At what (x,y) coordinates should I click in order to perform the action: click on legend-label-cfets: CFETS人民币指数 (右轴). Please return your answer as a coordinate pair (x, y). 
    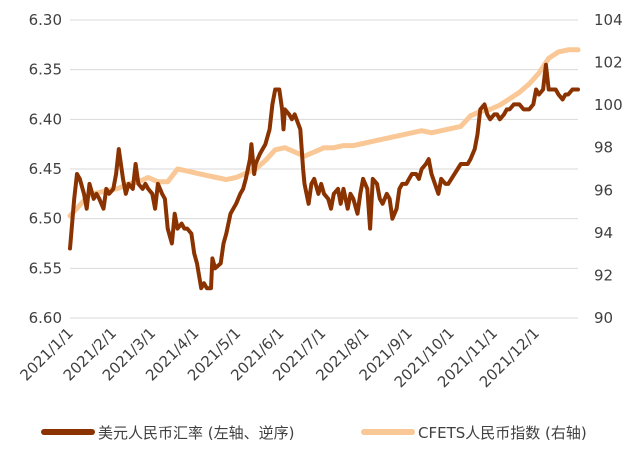
    Looking at the image, I should click on (502, 433).